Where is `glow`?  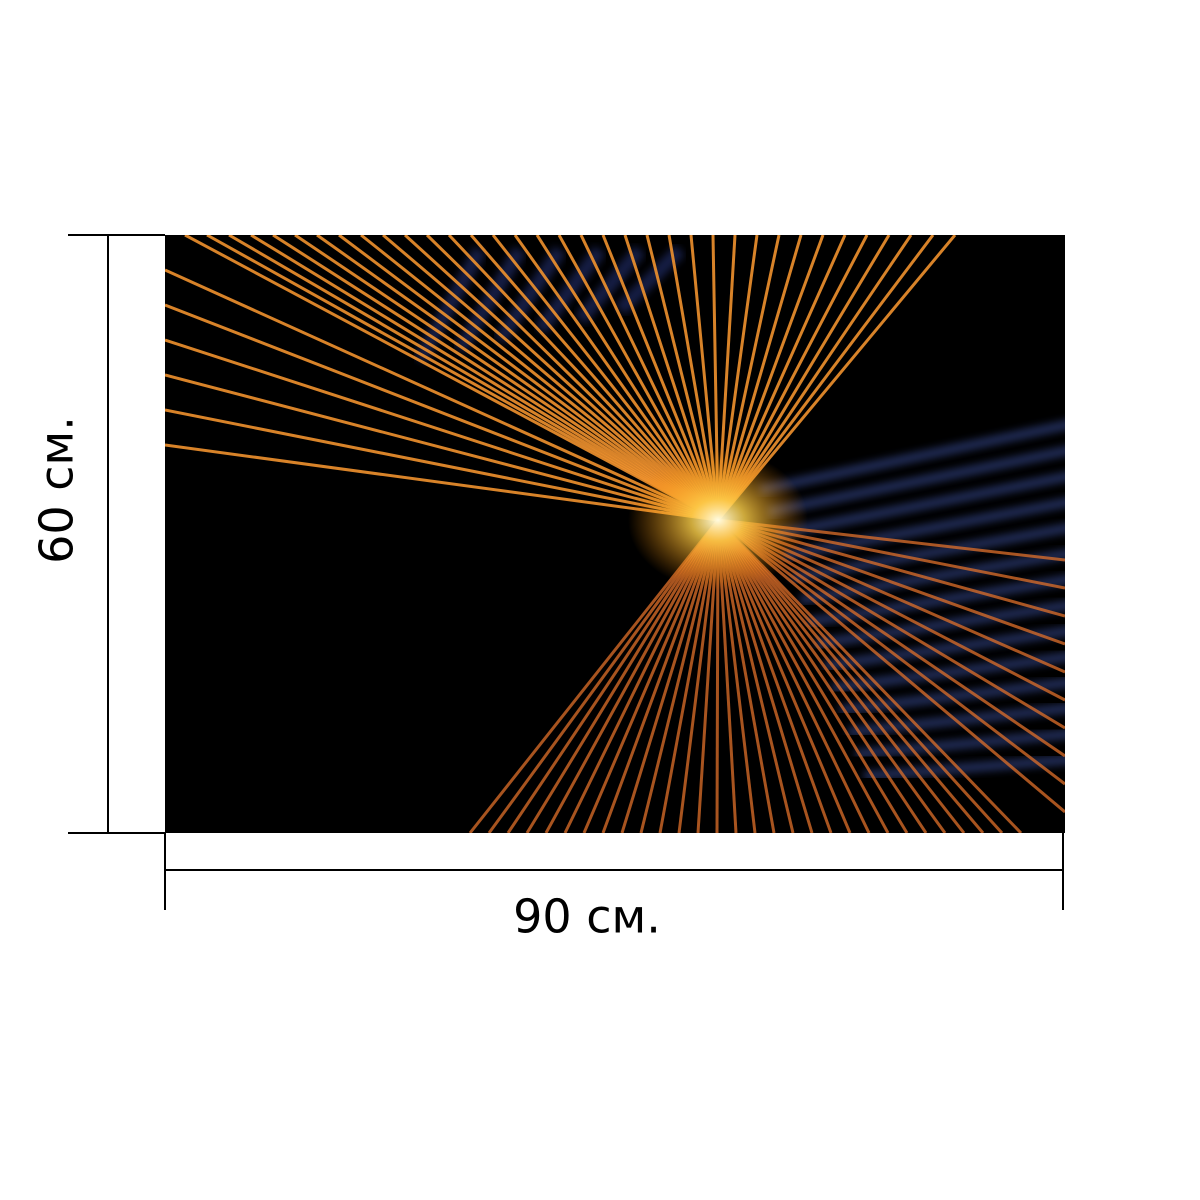
glow is located at coordinates (718, 520).